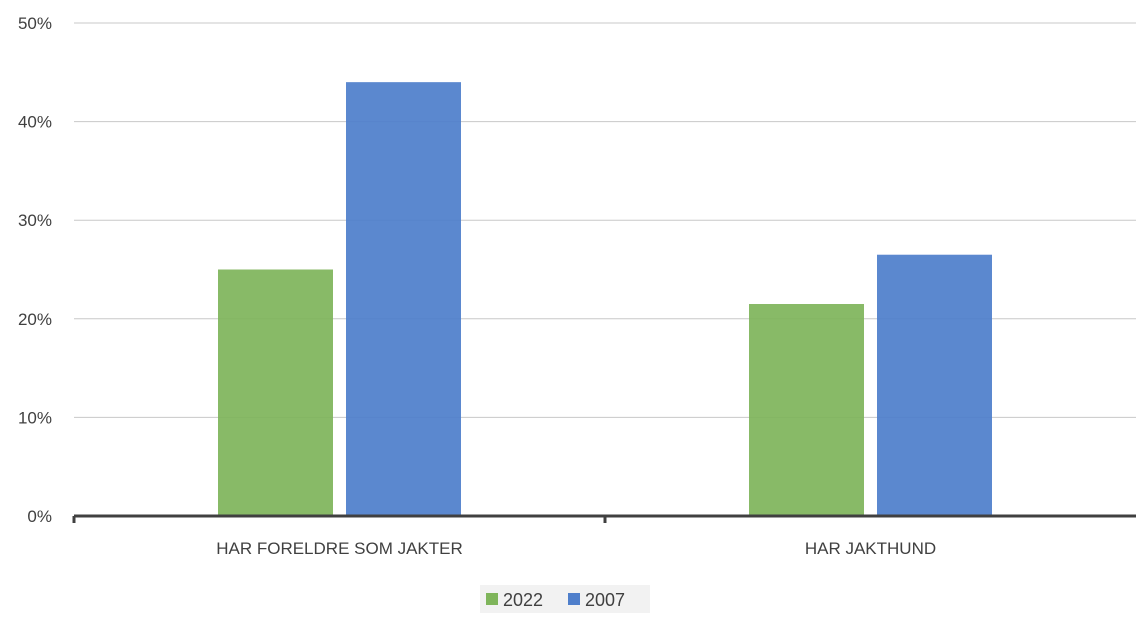 The width and height of the screenshot is (1136, 618). Describe the element at coordinates (35, 319) in the screenshot. I see `y-tick-label: 20%` at that location.